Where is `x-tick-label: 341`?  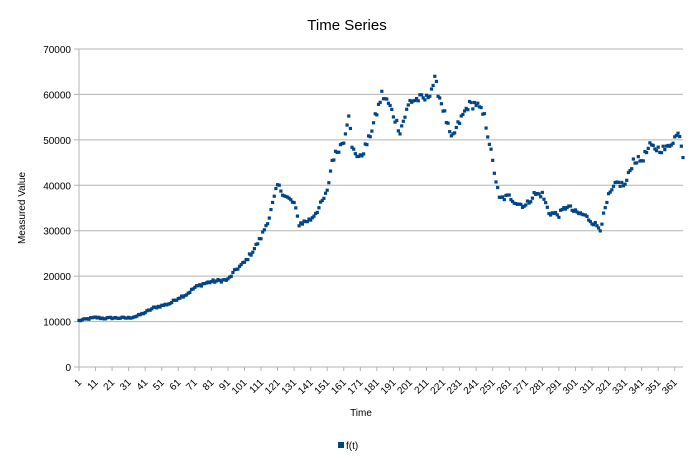 x-tick-label: 341 is located at coordinates (637, 387).